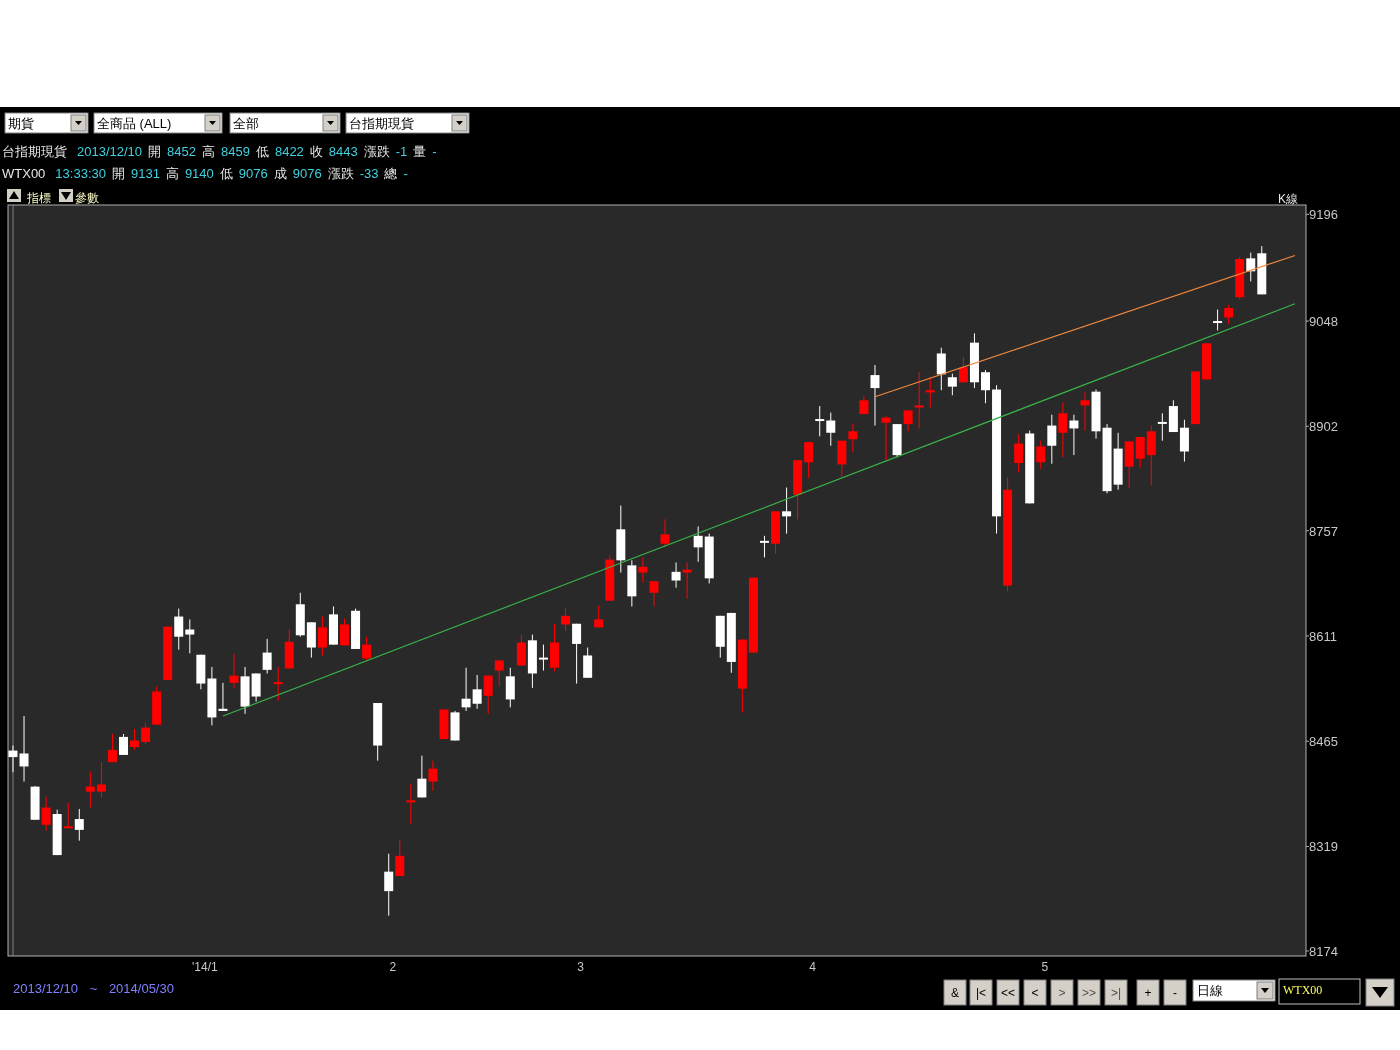  I want to click on annotation: K線, so click(1288, 199).